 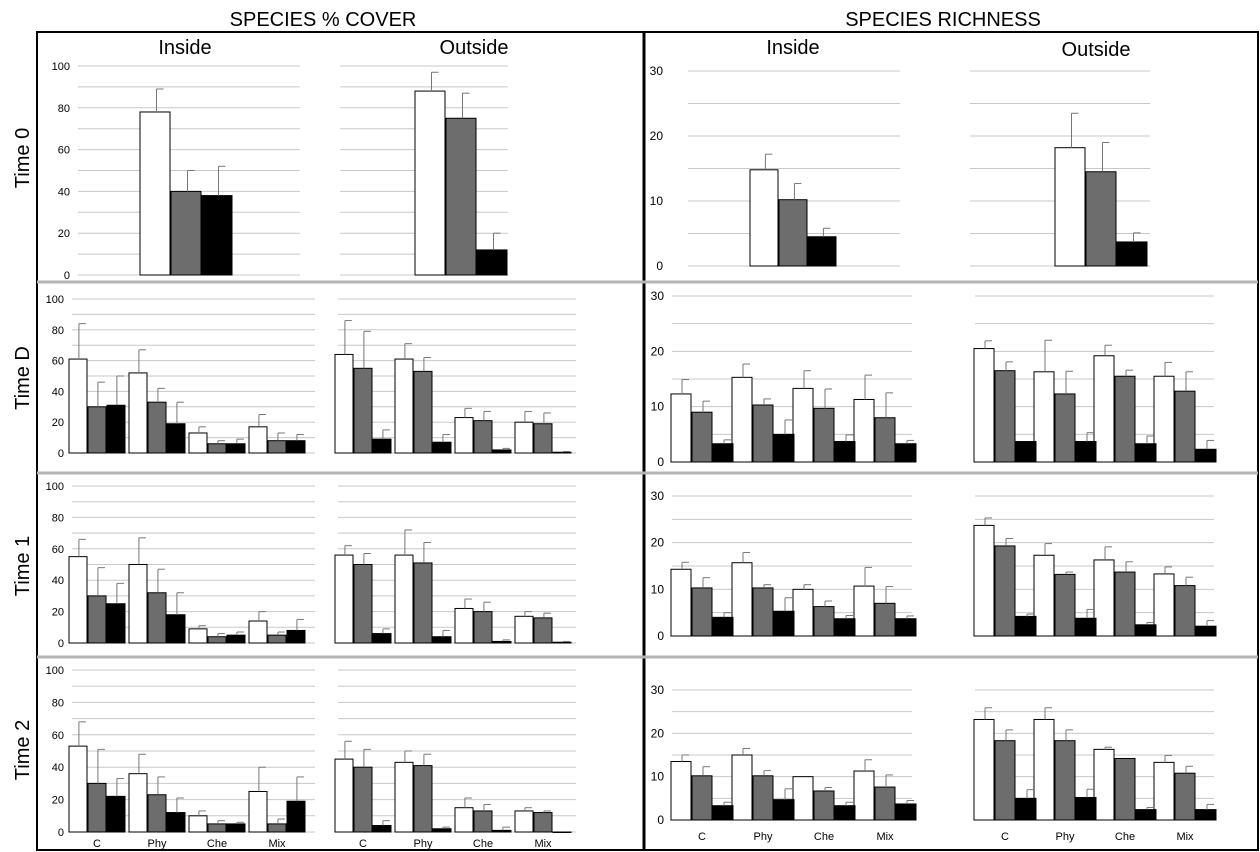 What do you see at coordinates (180, 377) in the screenshot?
I see `chart-cover-inside-td: 0 20 40 60 80 100` at bounding box center [180, 377].